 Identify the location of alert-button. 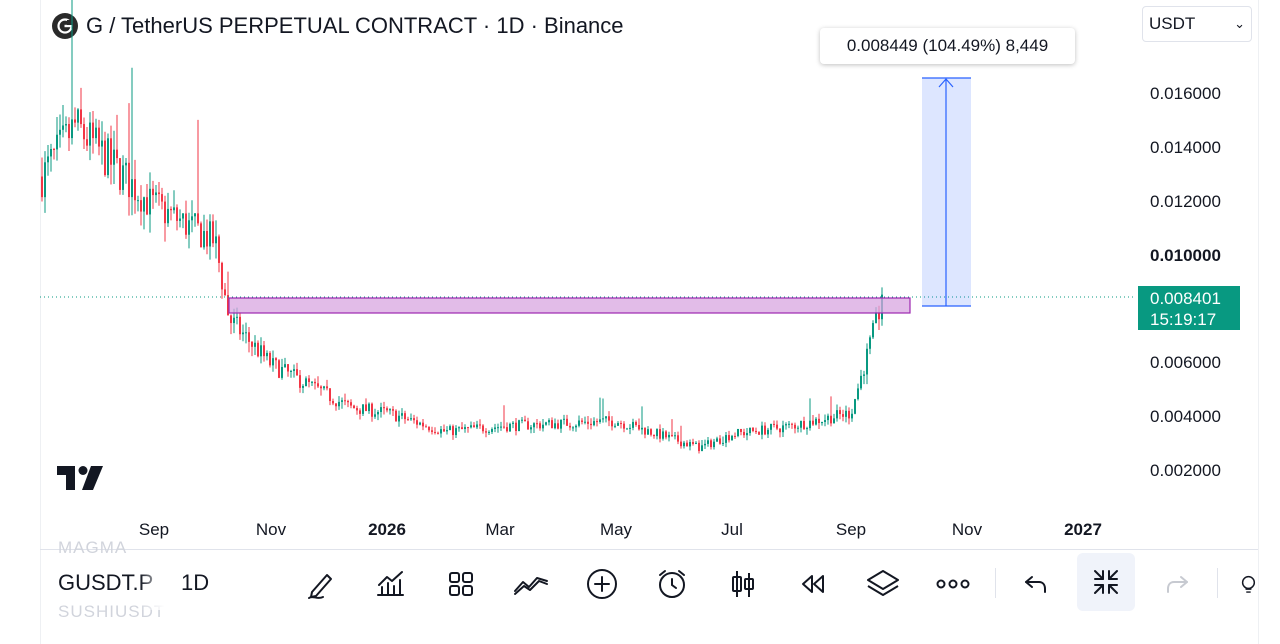
(672, 584).